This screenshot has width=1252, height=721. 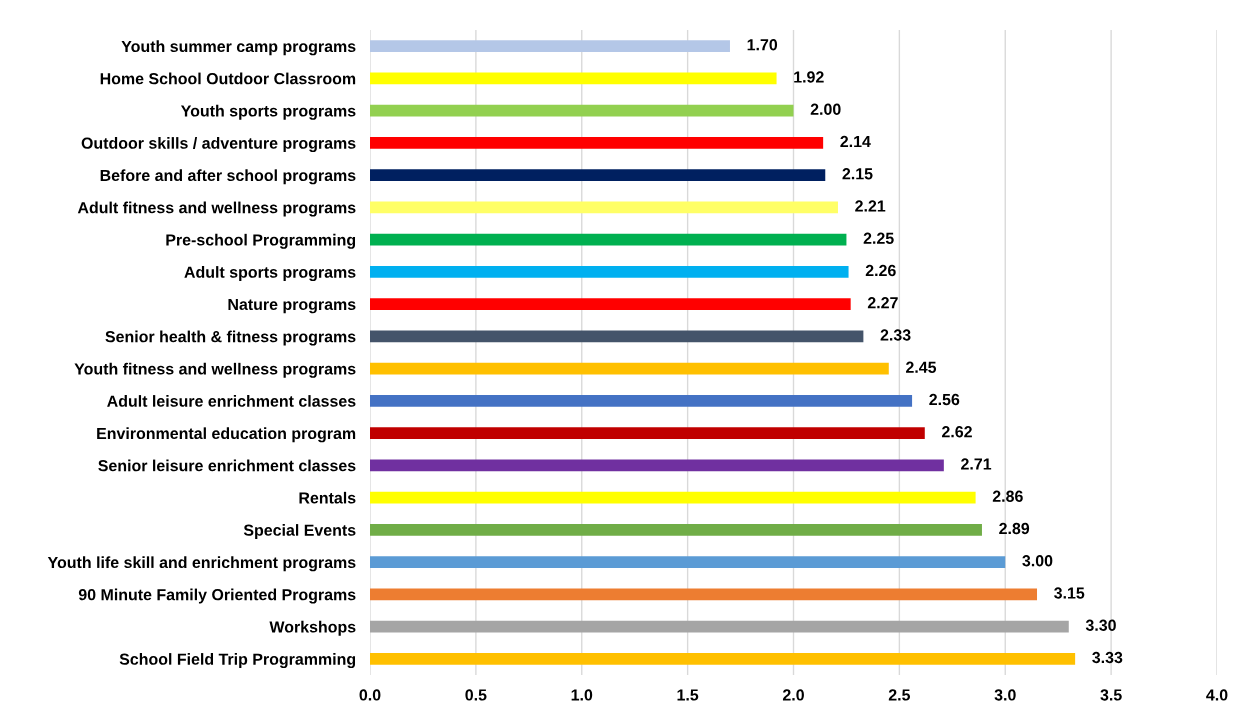 What do you see at coordinates (312, 628) in the screenshot?
I see `y-tick-label: Workshops` at bounding box center [312, 628].